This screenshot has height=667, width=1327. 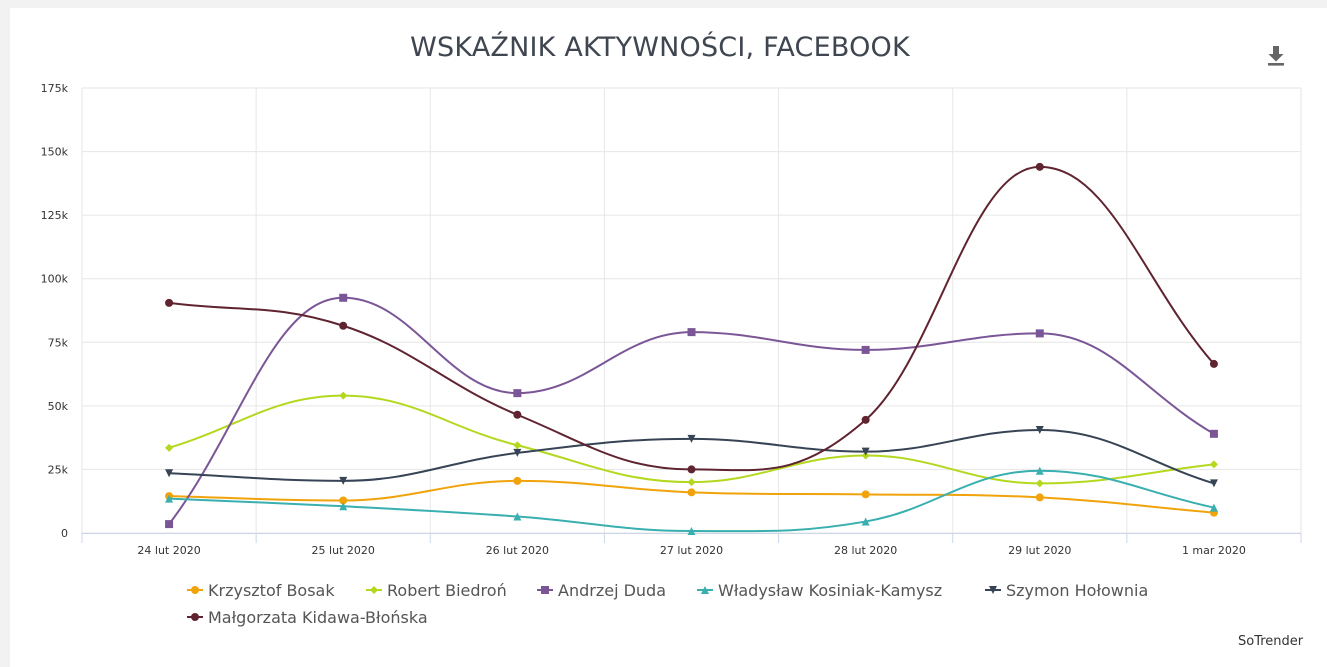 I want to click on legend-label: Andrzej Duda, so click(x=612, y=590).